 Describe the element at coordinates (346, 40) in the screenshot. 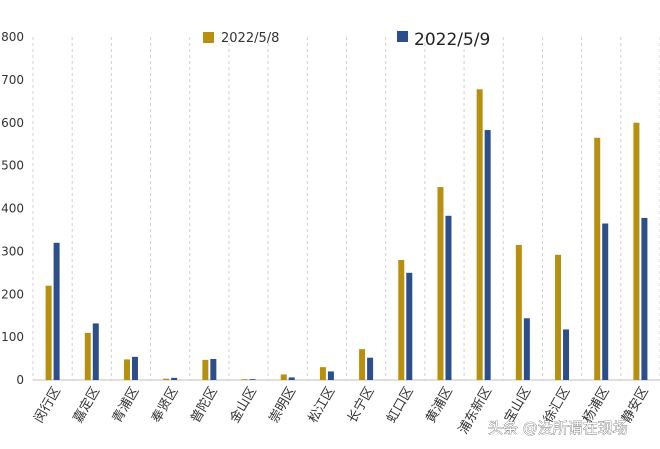

I see `legend: 2022/5/8 2022/5/9` at that location.